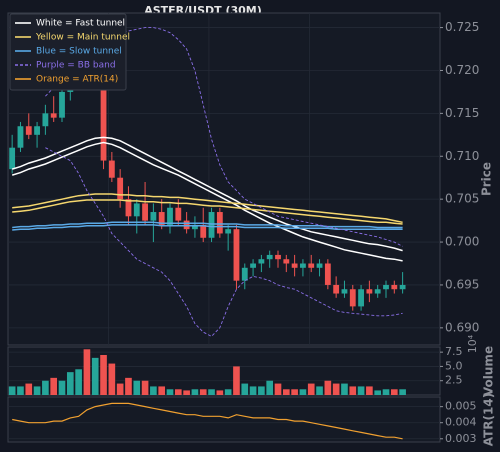 This screenshot has width=500, height=452. I want to click on y-tick-label: 0.720, so click(462, 70).